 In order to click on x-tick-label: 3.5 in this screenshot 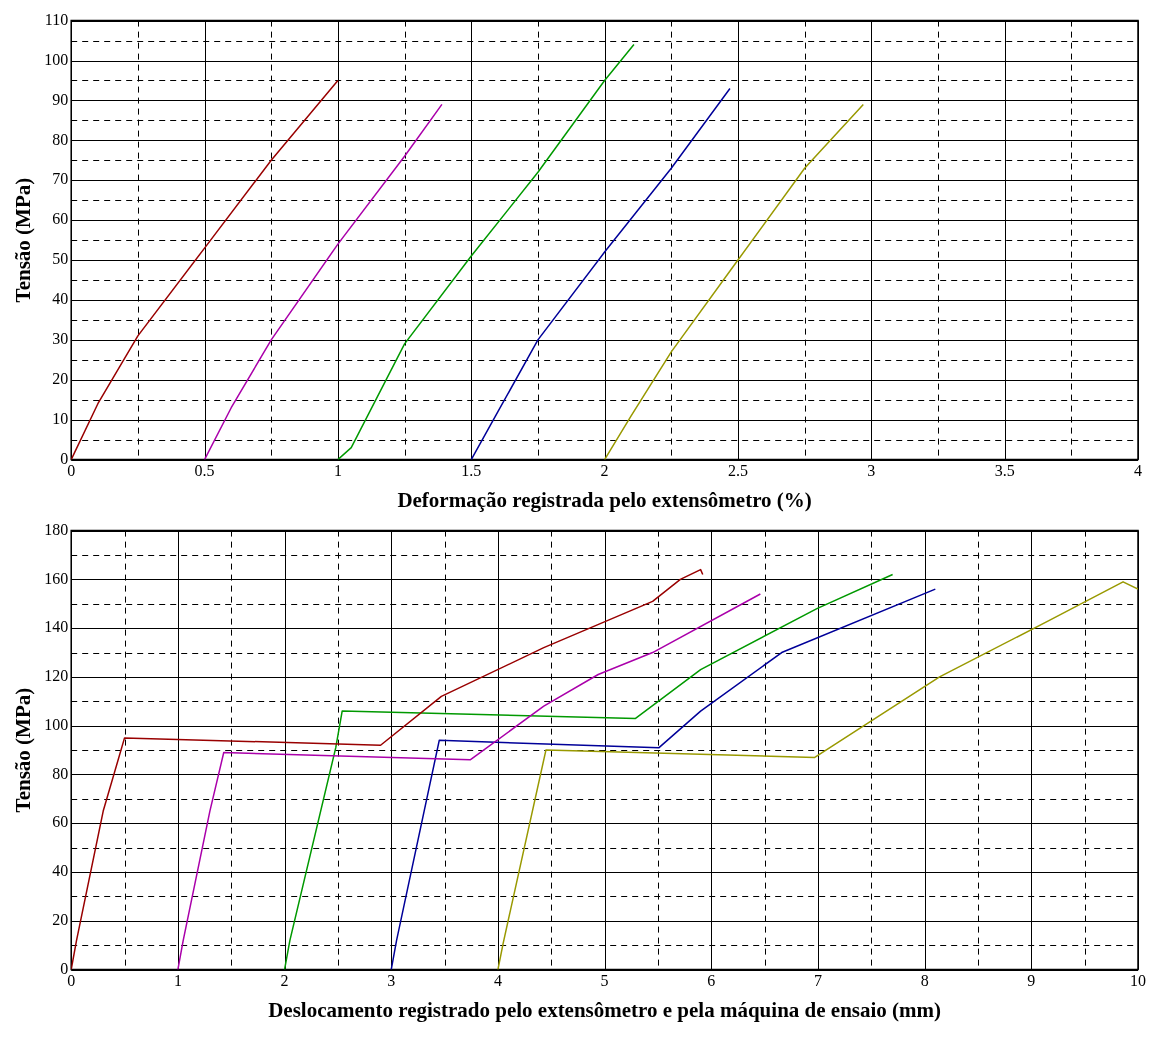, I will do `click(1004, 471)`.